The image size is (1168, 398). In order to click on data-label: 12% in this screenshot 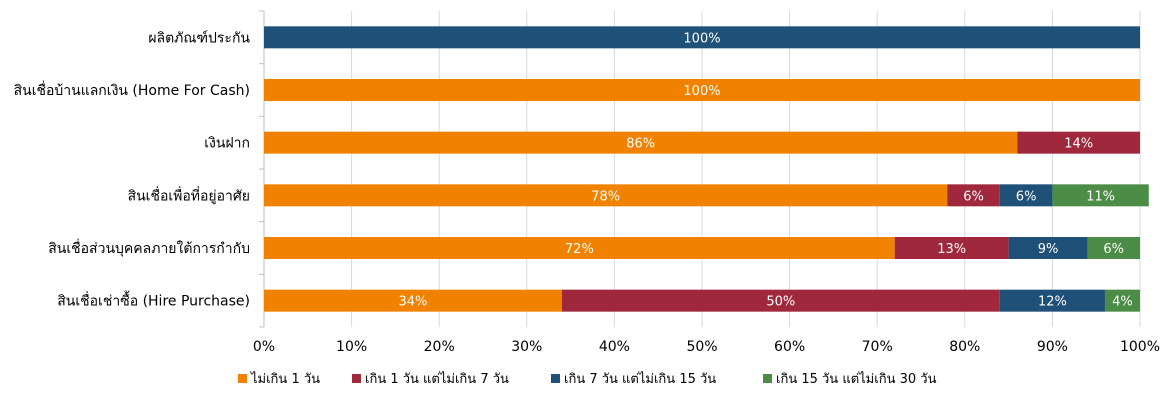, I will do `click(1052, 302)`.